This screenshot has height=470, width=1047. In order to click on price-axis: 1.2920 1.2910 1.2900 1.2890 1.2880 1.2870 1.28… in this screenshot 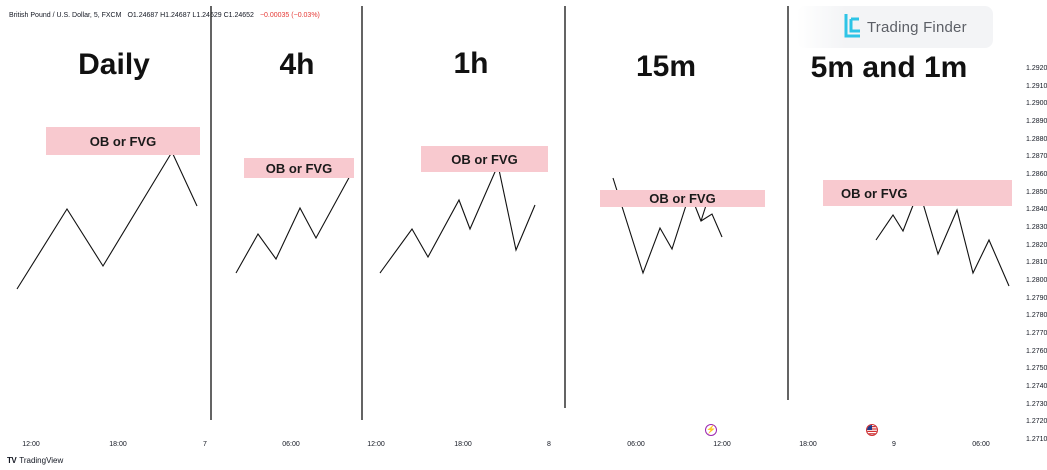, I will do `click(1031, 235)`.